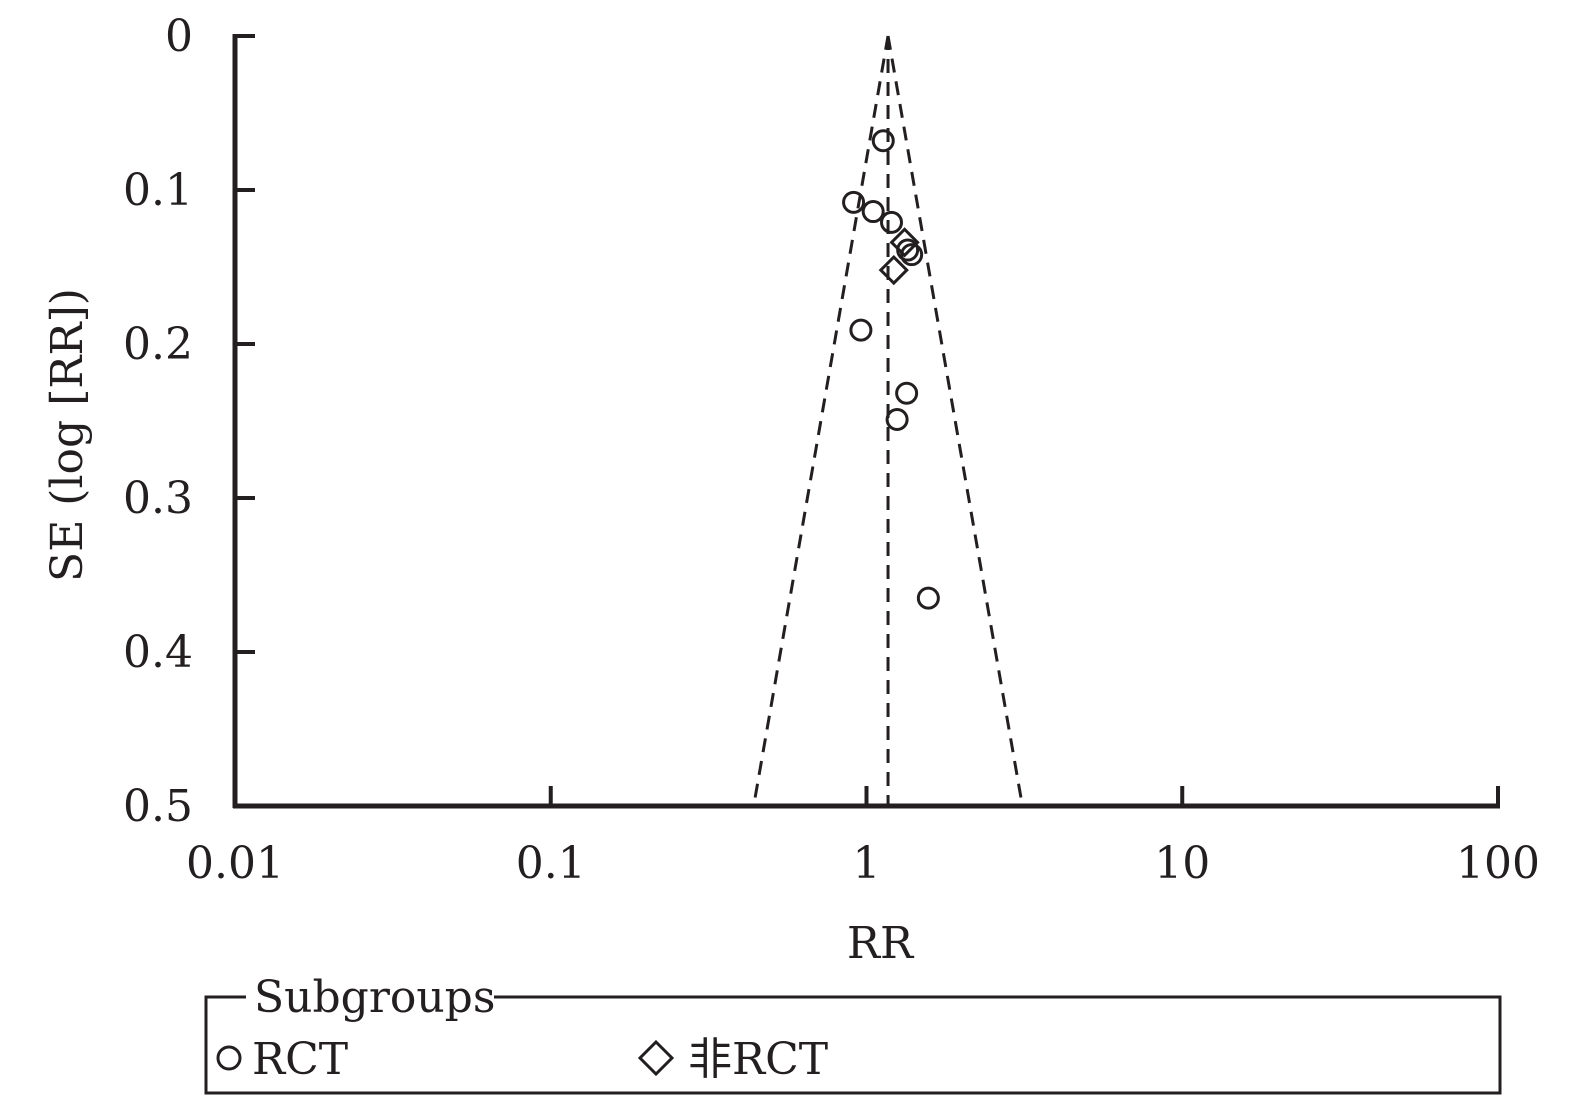 Image resolution: width=1575 pixels, height=1102 pixels. I want to click on y-tick-label: 0.5, so click(158, 806).